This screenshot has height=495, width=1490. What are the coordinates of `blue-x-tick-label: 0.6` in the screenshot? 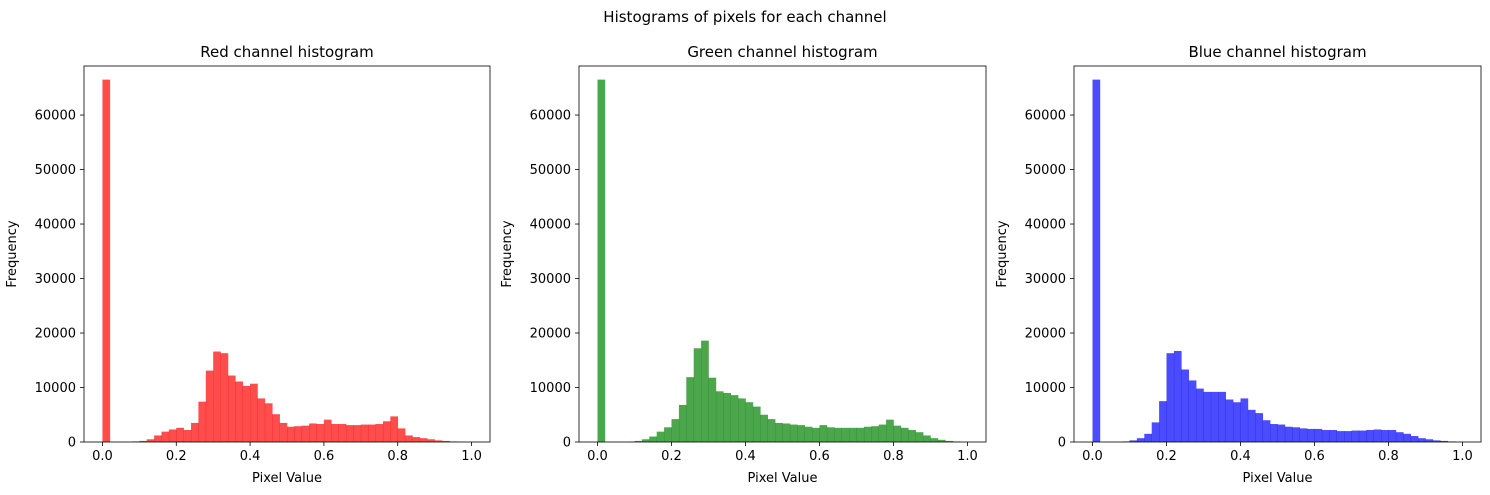 It's located at (1314, 456).